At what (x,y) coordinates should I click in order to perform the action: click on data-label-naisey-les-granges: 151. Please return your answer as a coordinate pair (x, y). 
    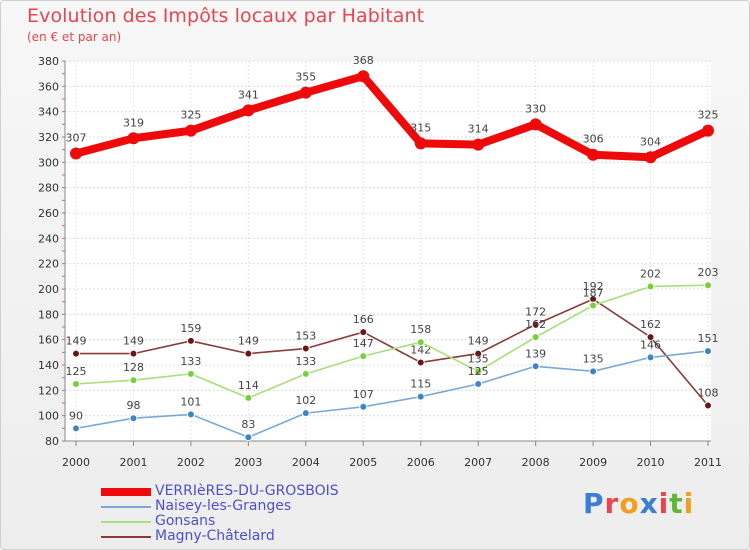
    Looking at the image, I should click on (708, 338).